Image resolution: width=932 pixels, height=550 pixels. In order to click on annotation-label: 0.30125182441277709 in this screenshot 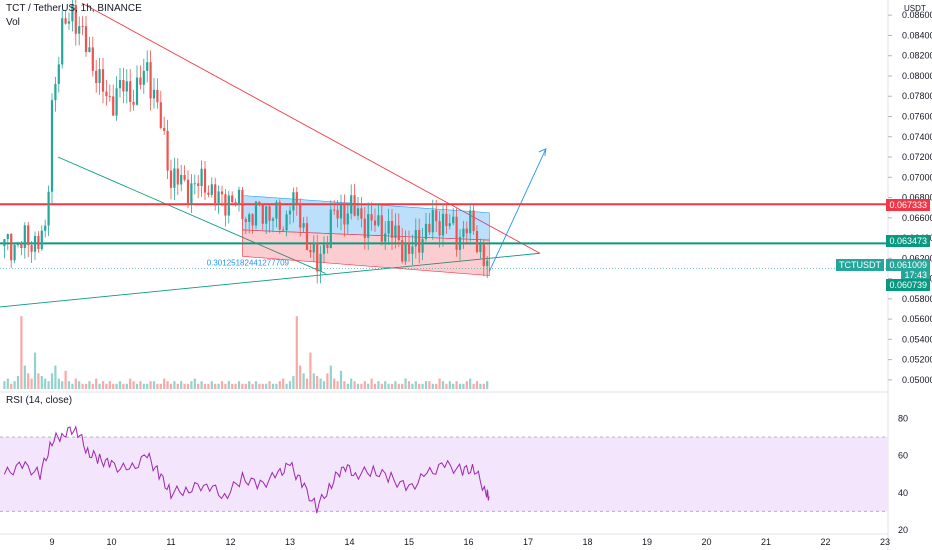, I will do `click(248, 262)`.